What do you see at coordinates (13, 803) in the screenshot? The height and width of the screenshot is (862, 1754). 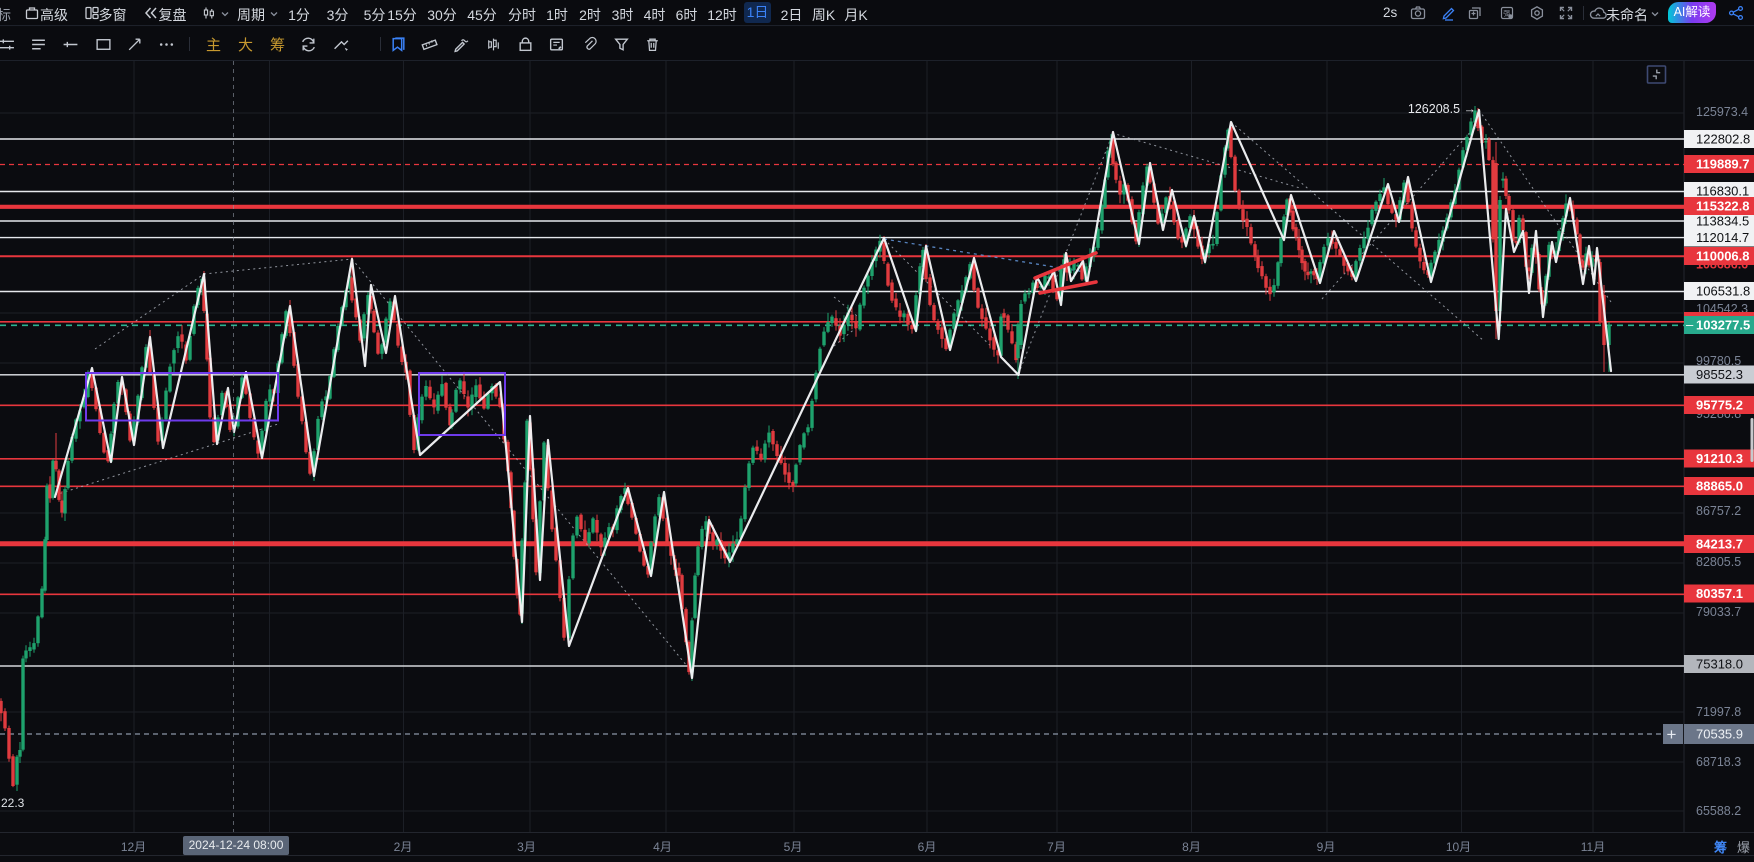 I see `svg-text: 22.3` at bounding box center [13, 803].